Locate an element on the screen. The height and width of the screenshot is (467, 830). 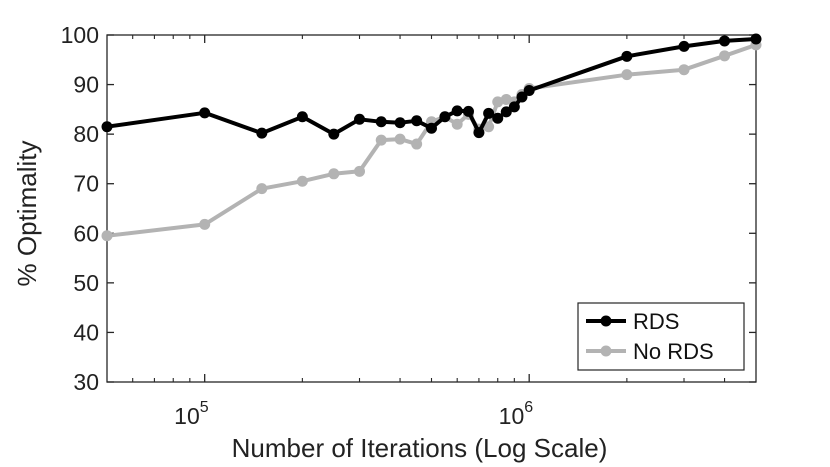
x-tick-label: 10⁵ is located at coordinates (191, 414).